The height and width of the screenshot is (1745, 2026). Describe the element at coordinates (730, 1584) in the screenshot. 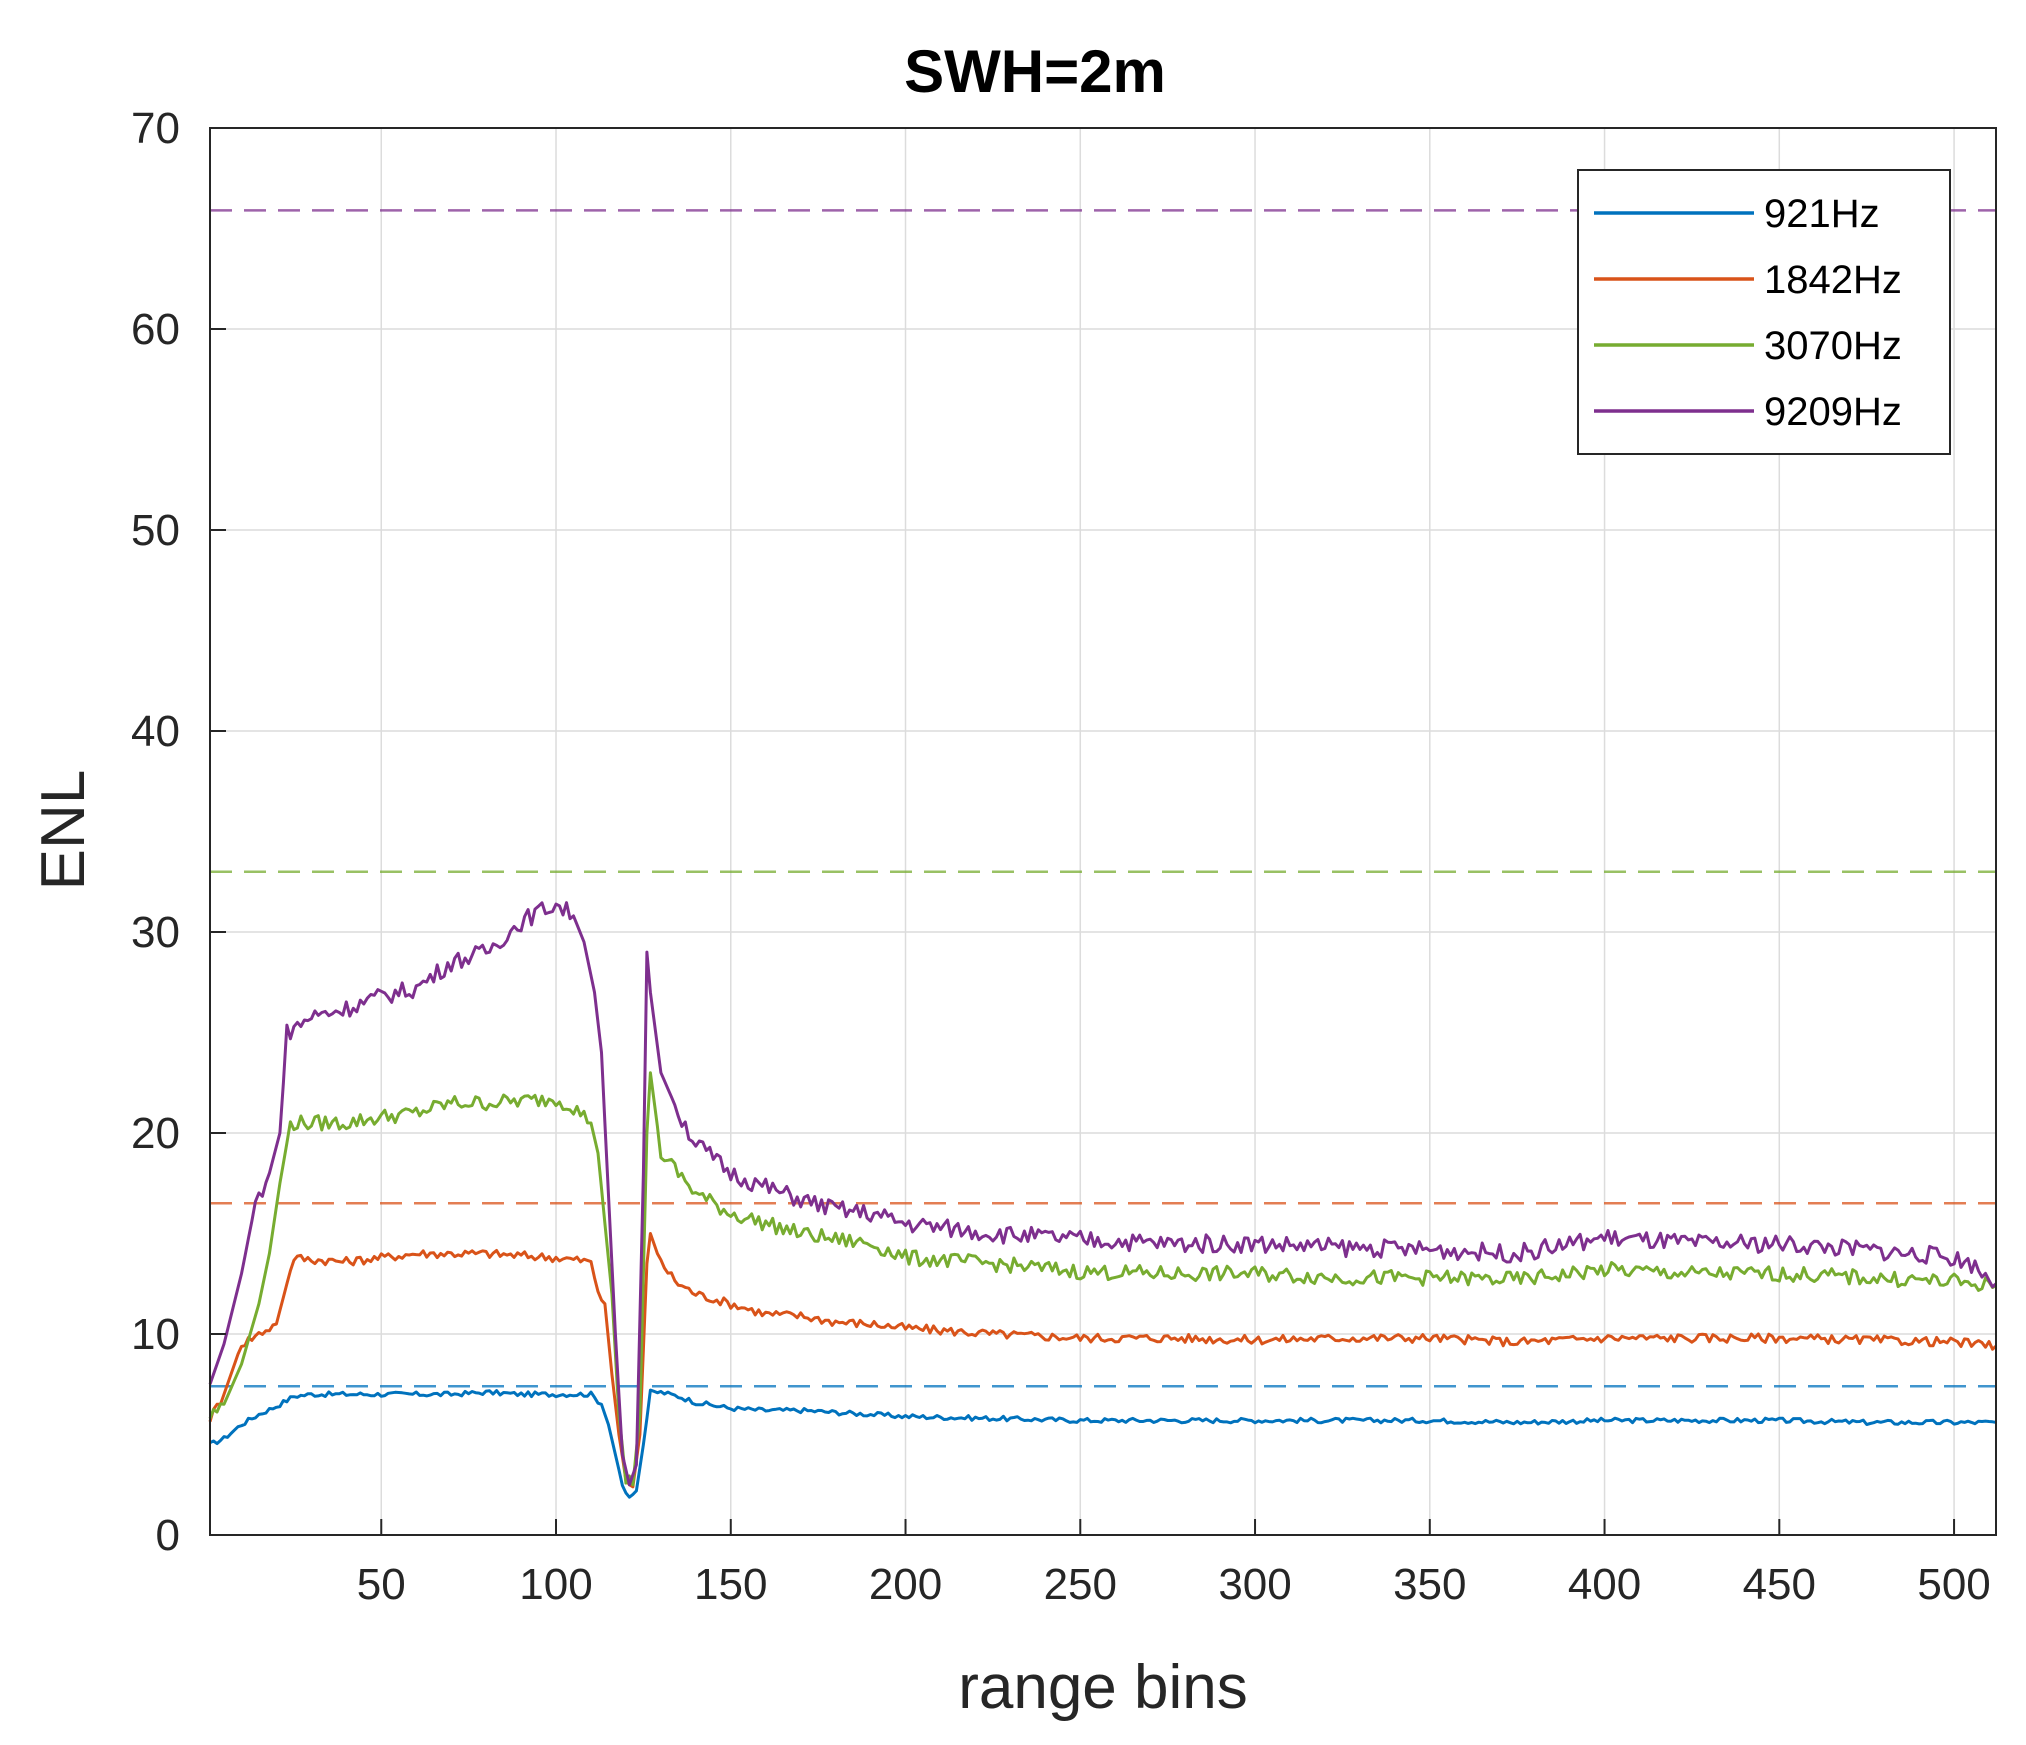

I see `x-tick-label: 150` at that location.